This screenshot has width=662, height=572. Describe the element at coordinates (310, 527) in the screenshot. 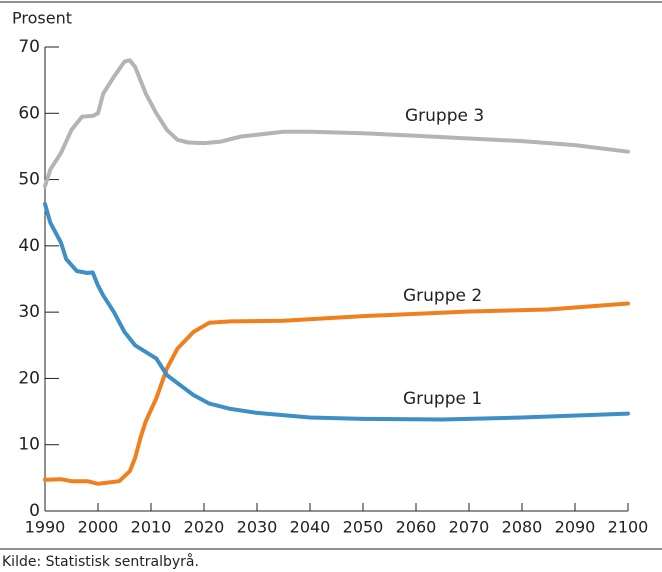

I see `x-tick-label: 2040` at that location.